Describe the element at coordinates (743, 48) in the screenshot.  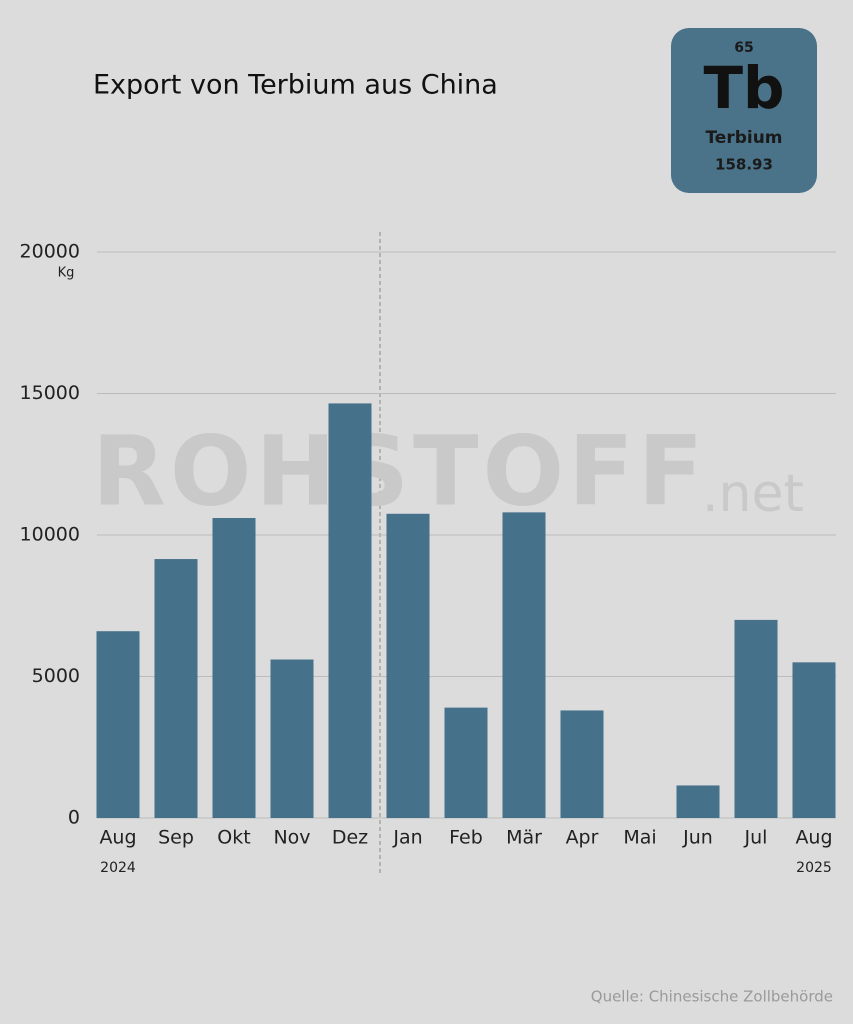
I see `element-number: 65` at that location.